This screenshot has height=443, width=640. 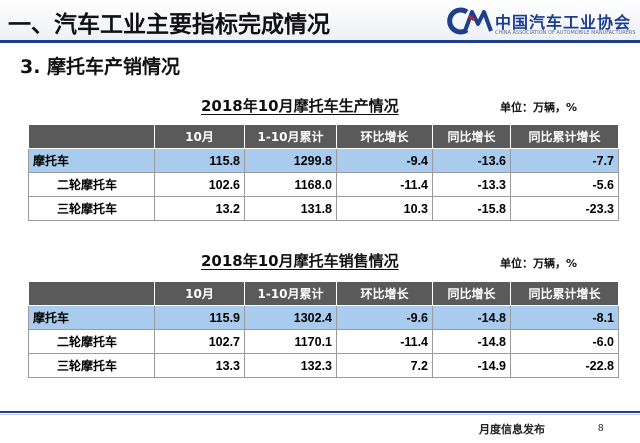 I want to click on table-cell: 13.2, so click(x=199, y=208).